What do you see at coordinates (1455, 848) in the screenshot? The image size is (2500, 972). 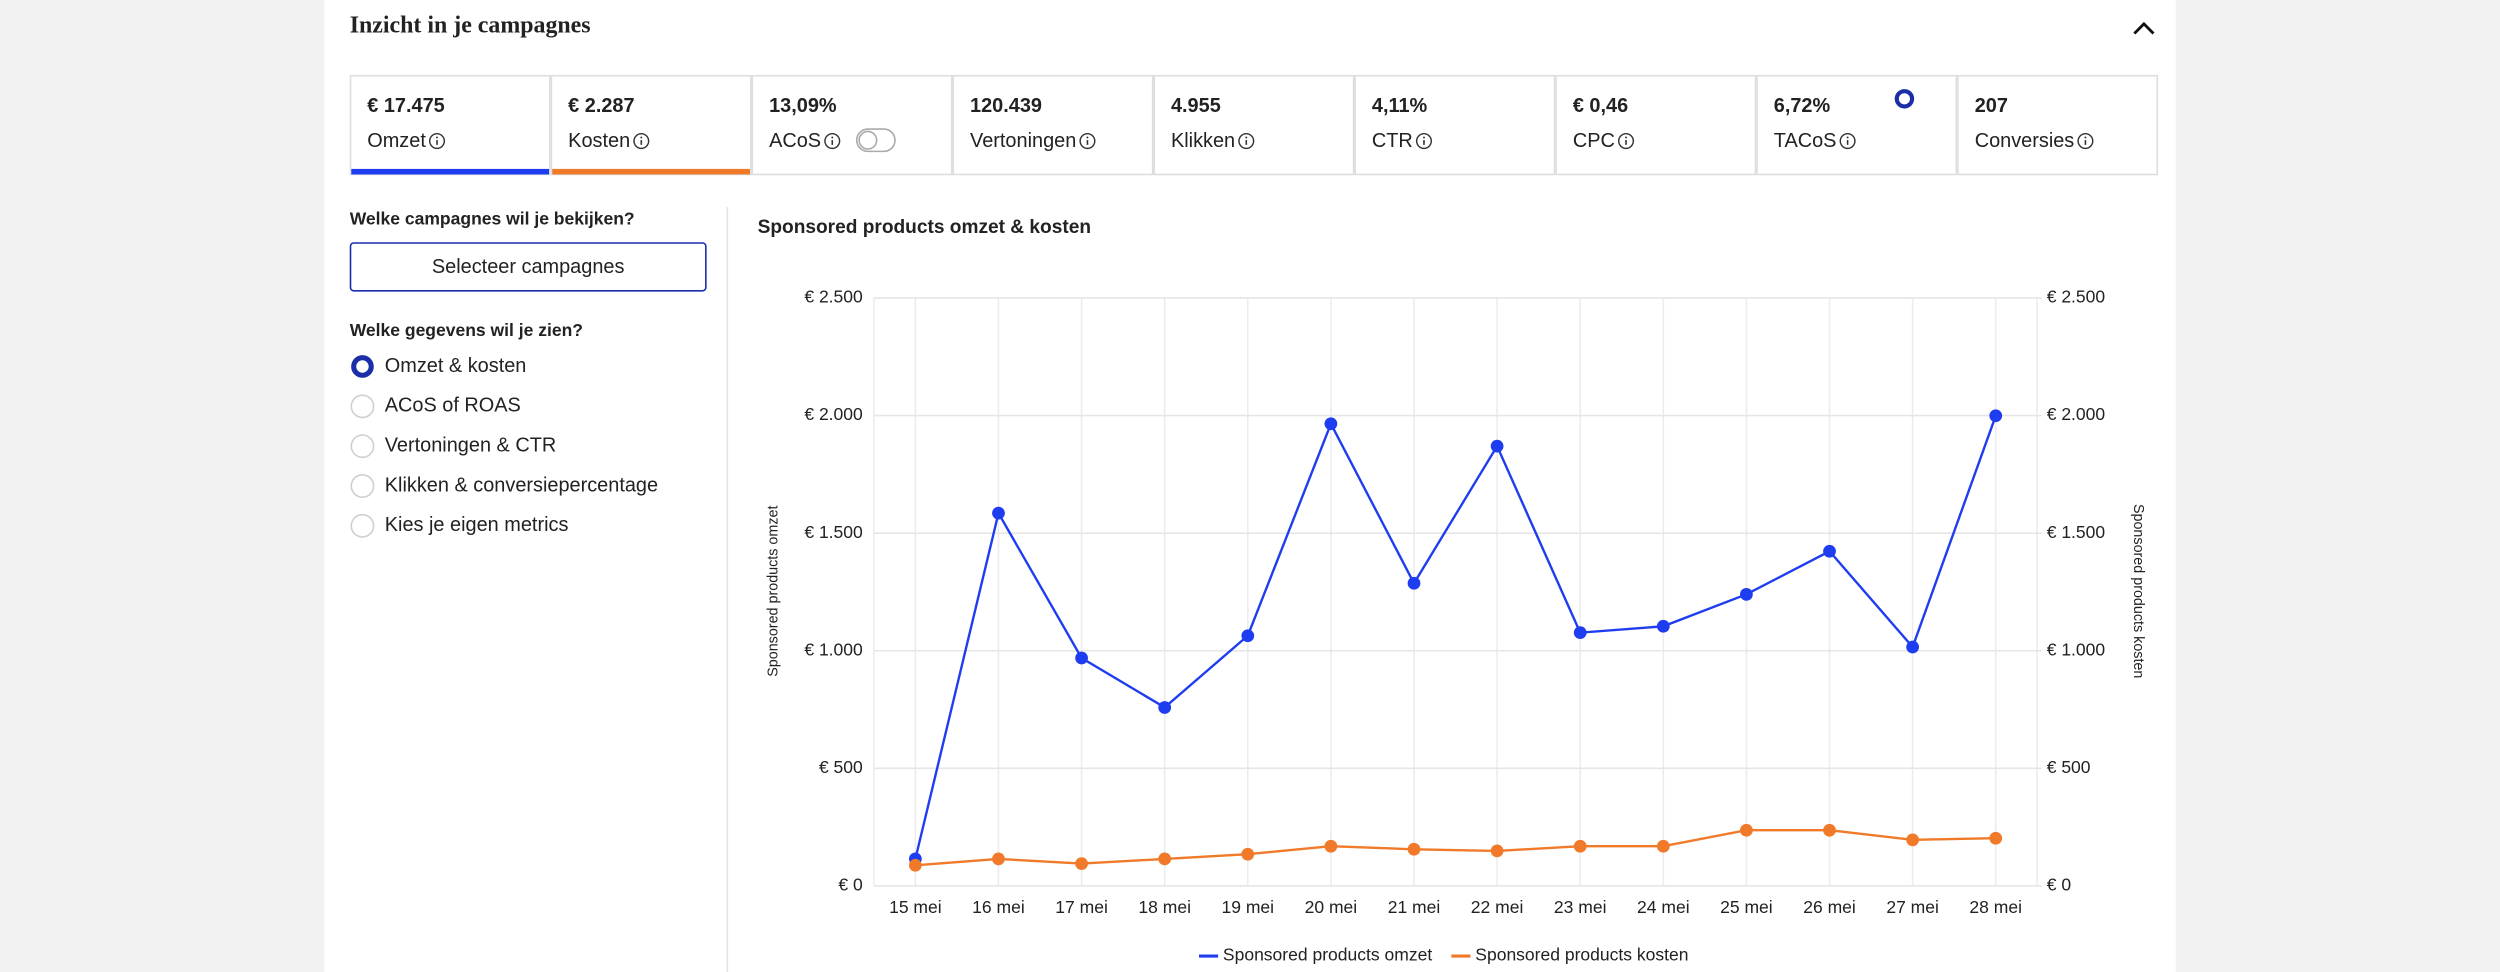 I see `series-line` at bounding box center [1455, 848].